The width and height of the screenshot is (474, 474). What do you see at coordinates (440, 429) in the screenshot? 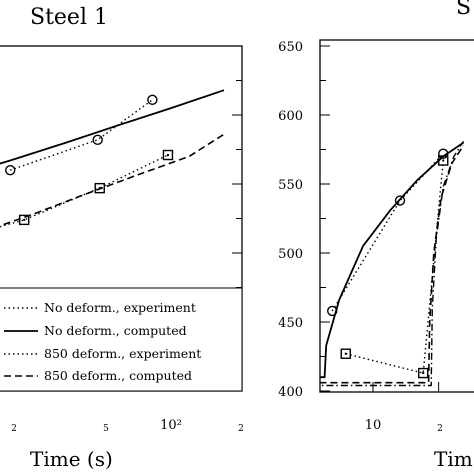
I see `right-x-tick-label-2: 2` at bounding box center [440, 429].